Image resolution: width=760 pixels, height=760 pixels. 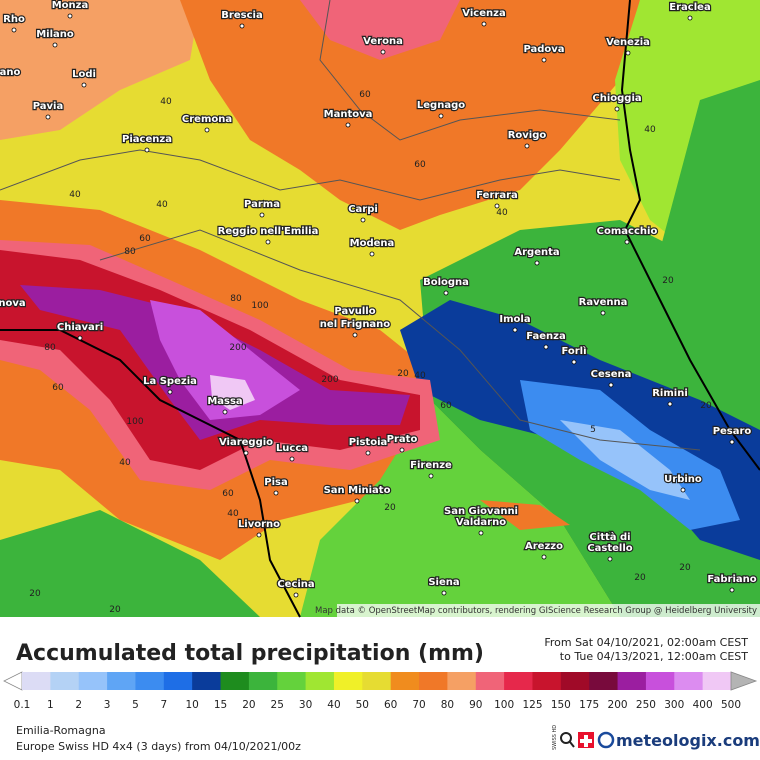 I want to click on date-to: to Tue 04/13/2021, 12:00am CEST, so click(x=654, y=656).